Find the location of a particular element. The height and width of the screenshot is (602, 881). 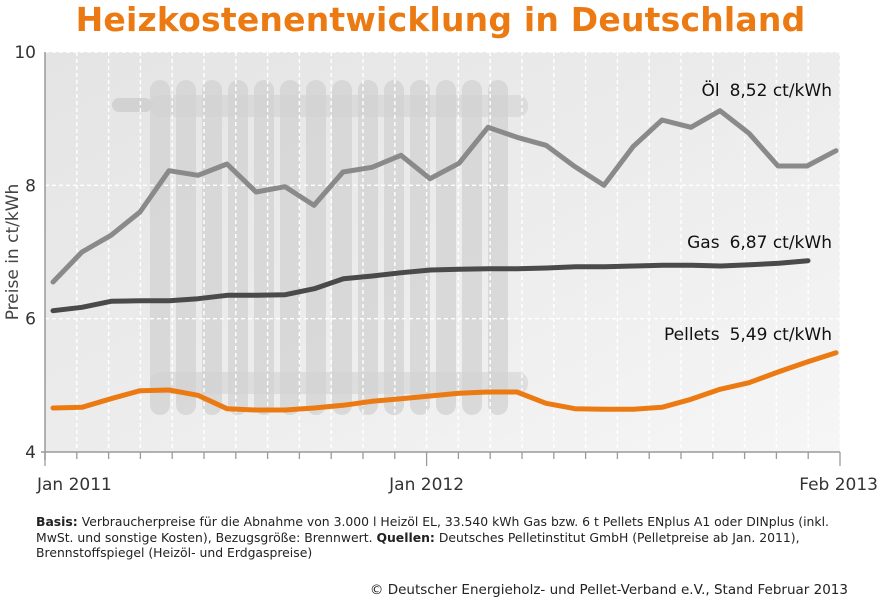

y-tick-labels: 4 6 8 10 is located at coordinates (25, 253).